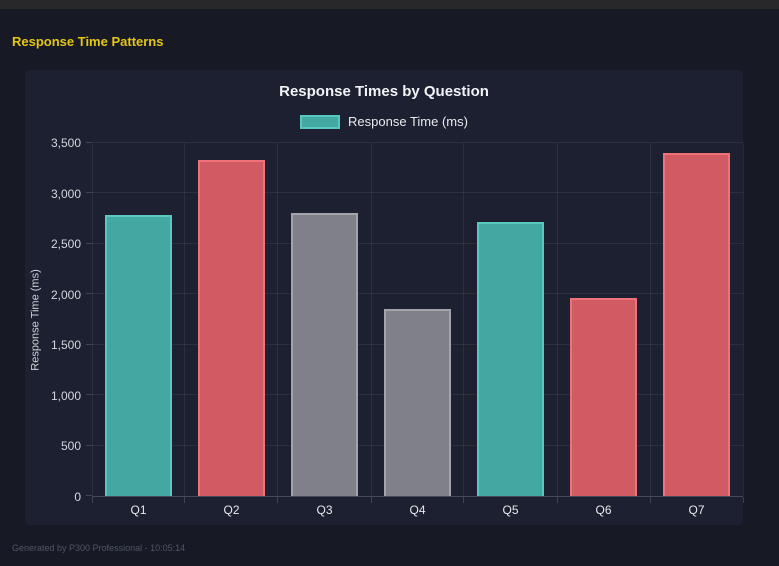  Describe the element at coordinates (65, 143) in the screenshot. I see `y-tick-label: 3,500` at that location.